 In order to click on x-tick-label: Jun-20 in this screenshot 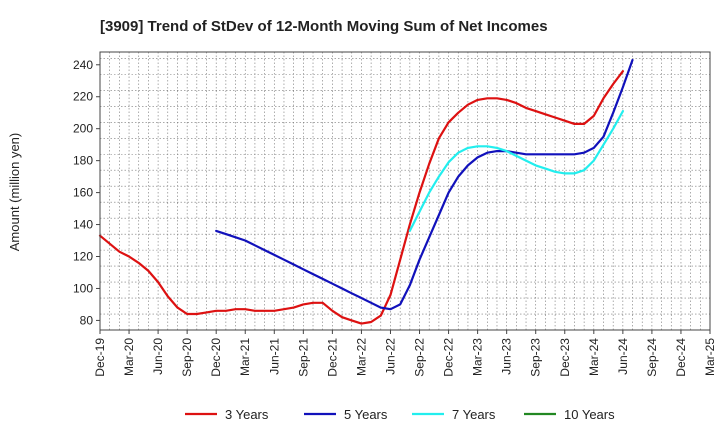, I will do `click(158, 356)`.